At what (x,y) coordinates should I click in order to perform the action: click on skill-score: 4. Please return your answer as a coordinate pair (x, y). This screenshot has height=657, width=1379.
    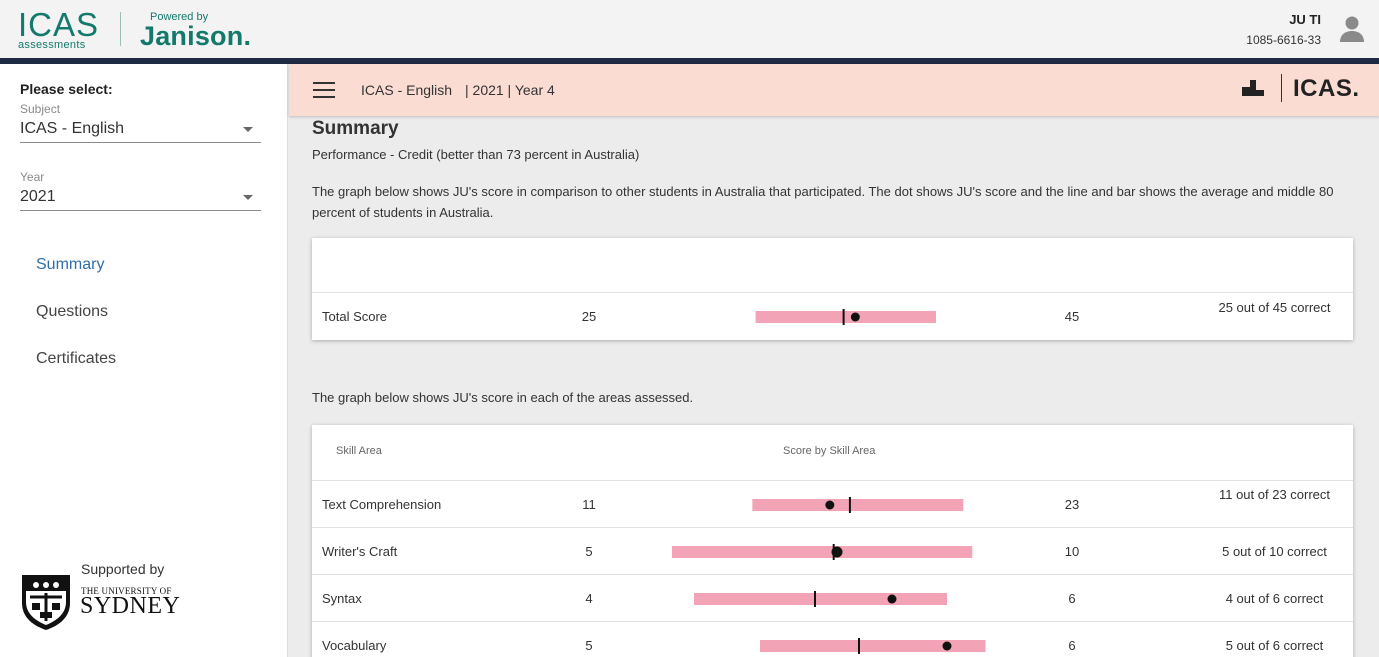
    Looking at the image, I should click on (589, 598).